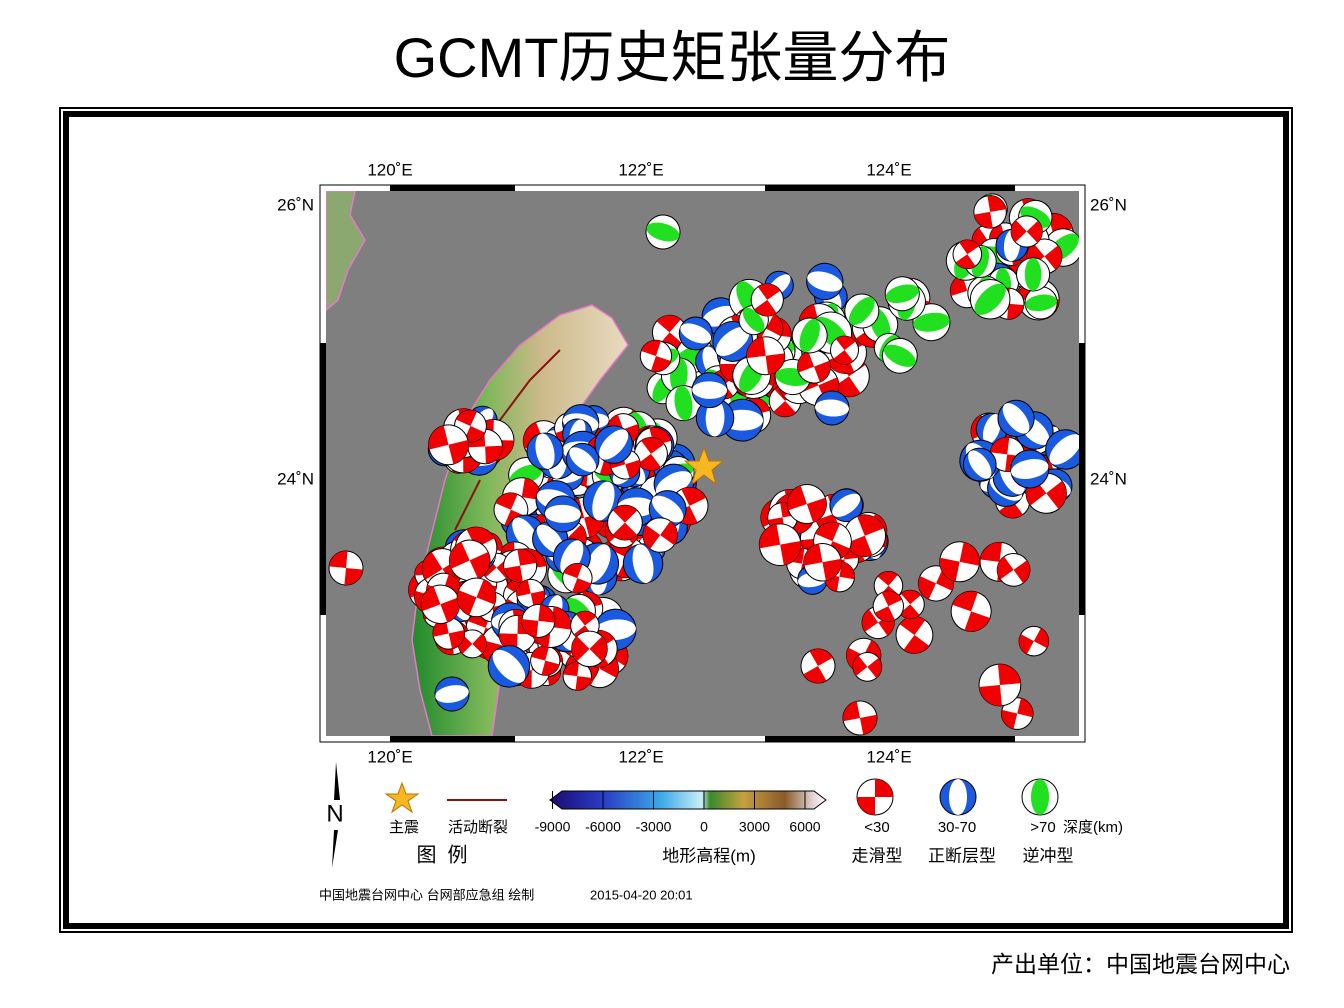 Image resolution: width=1344 pixels, height=1008 pixels. What do you see at coordinates (441, 854) in the screenshot?
I see `legend-title: 图 例` at bounding box center [441, 854].